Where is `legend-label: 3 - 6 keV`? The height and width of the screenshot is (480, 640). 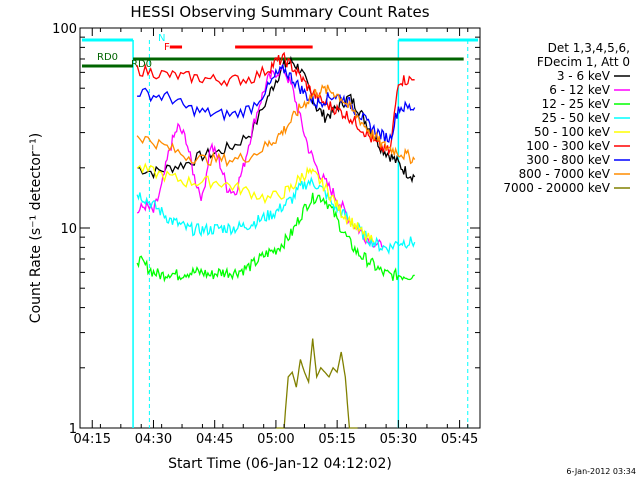
legend-label: 3 - 6 keV is located at coordinates (584, 76).